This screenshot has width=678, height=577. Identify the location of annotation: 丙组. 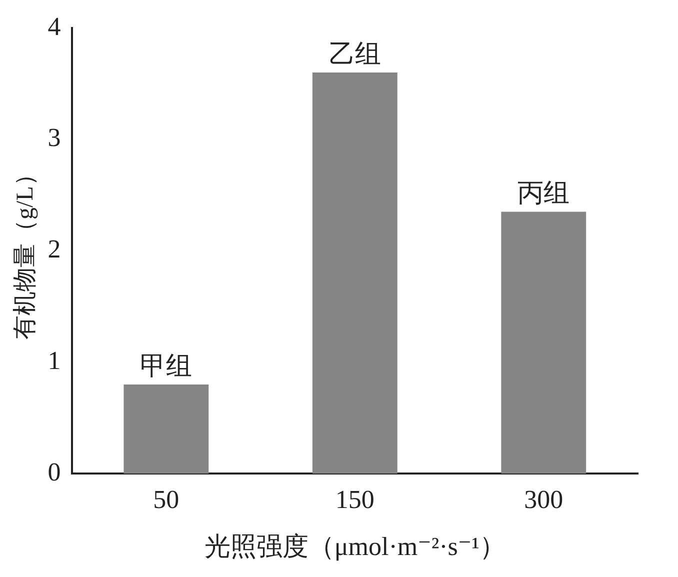
(544, 193).